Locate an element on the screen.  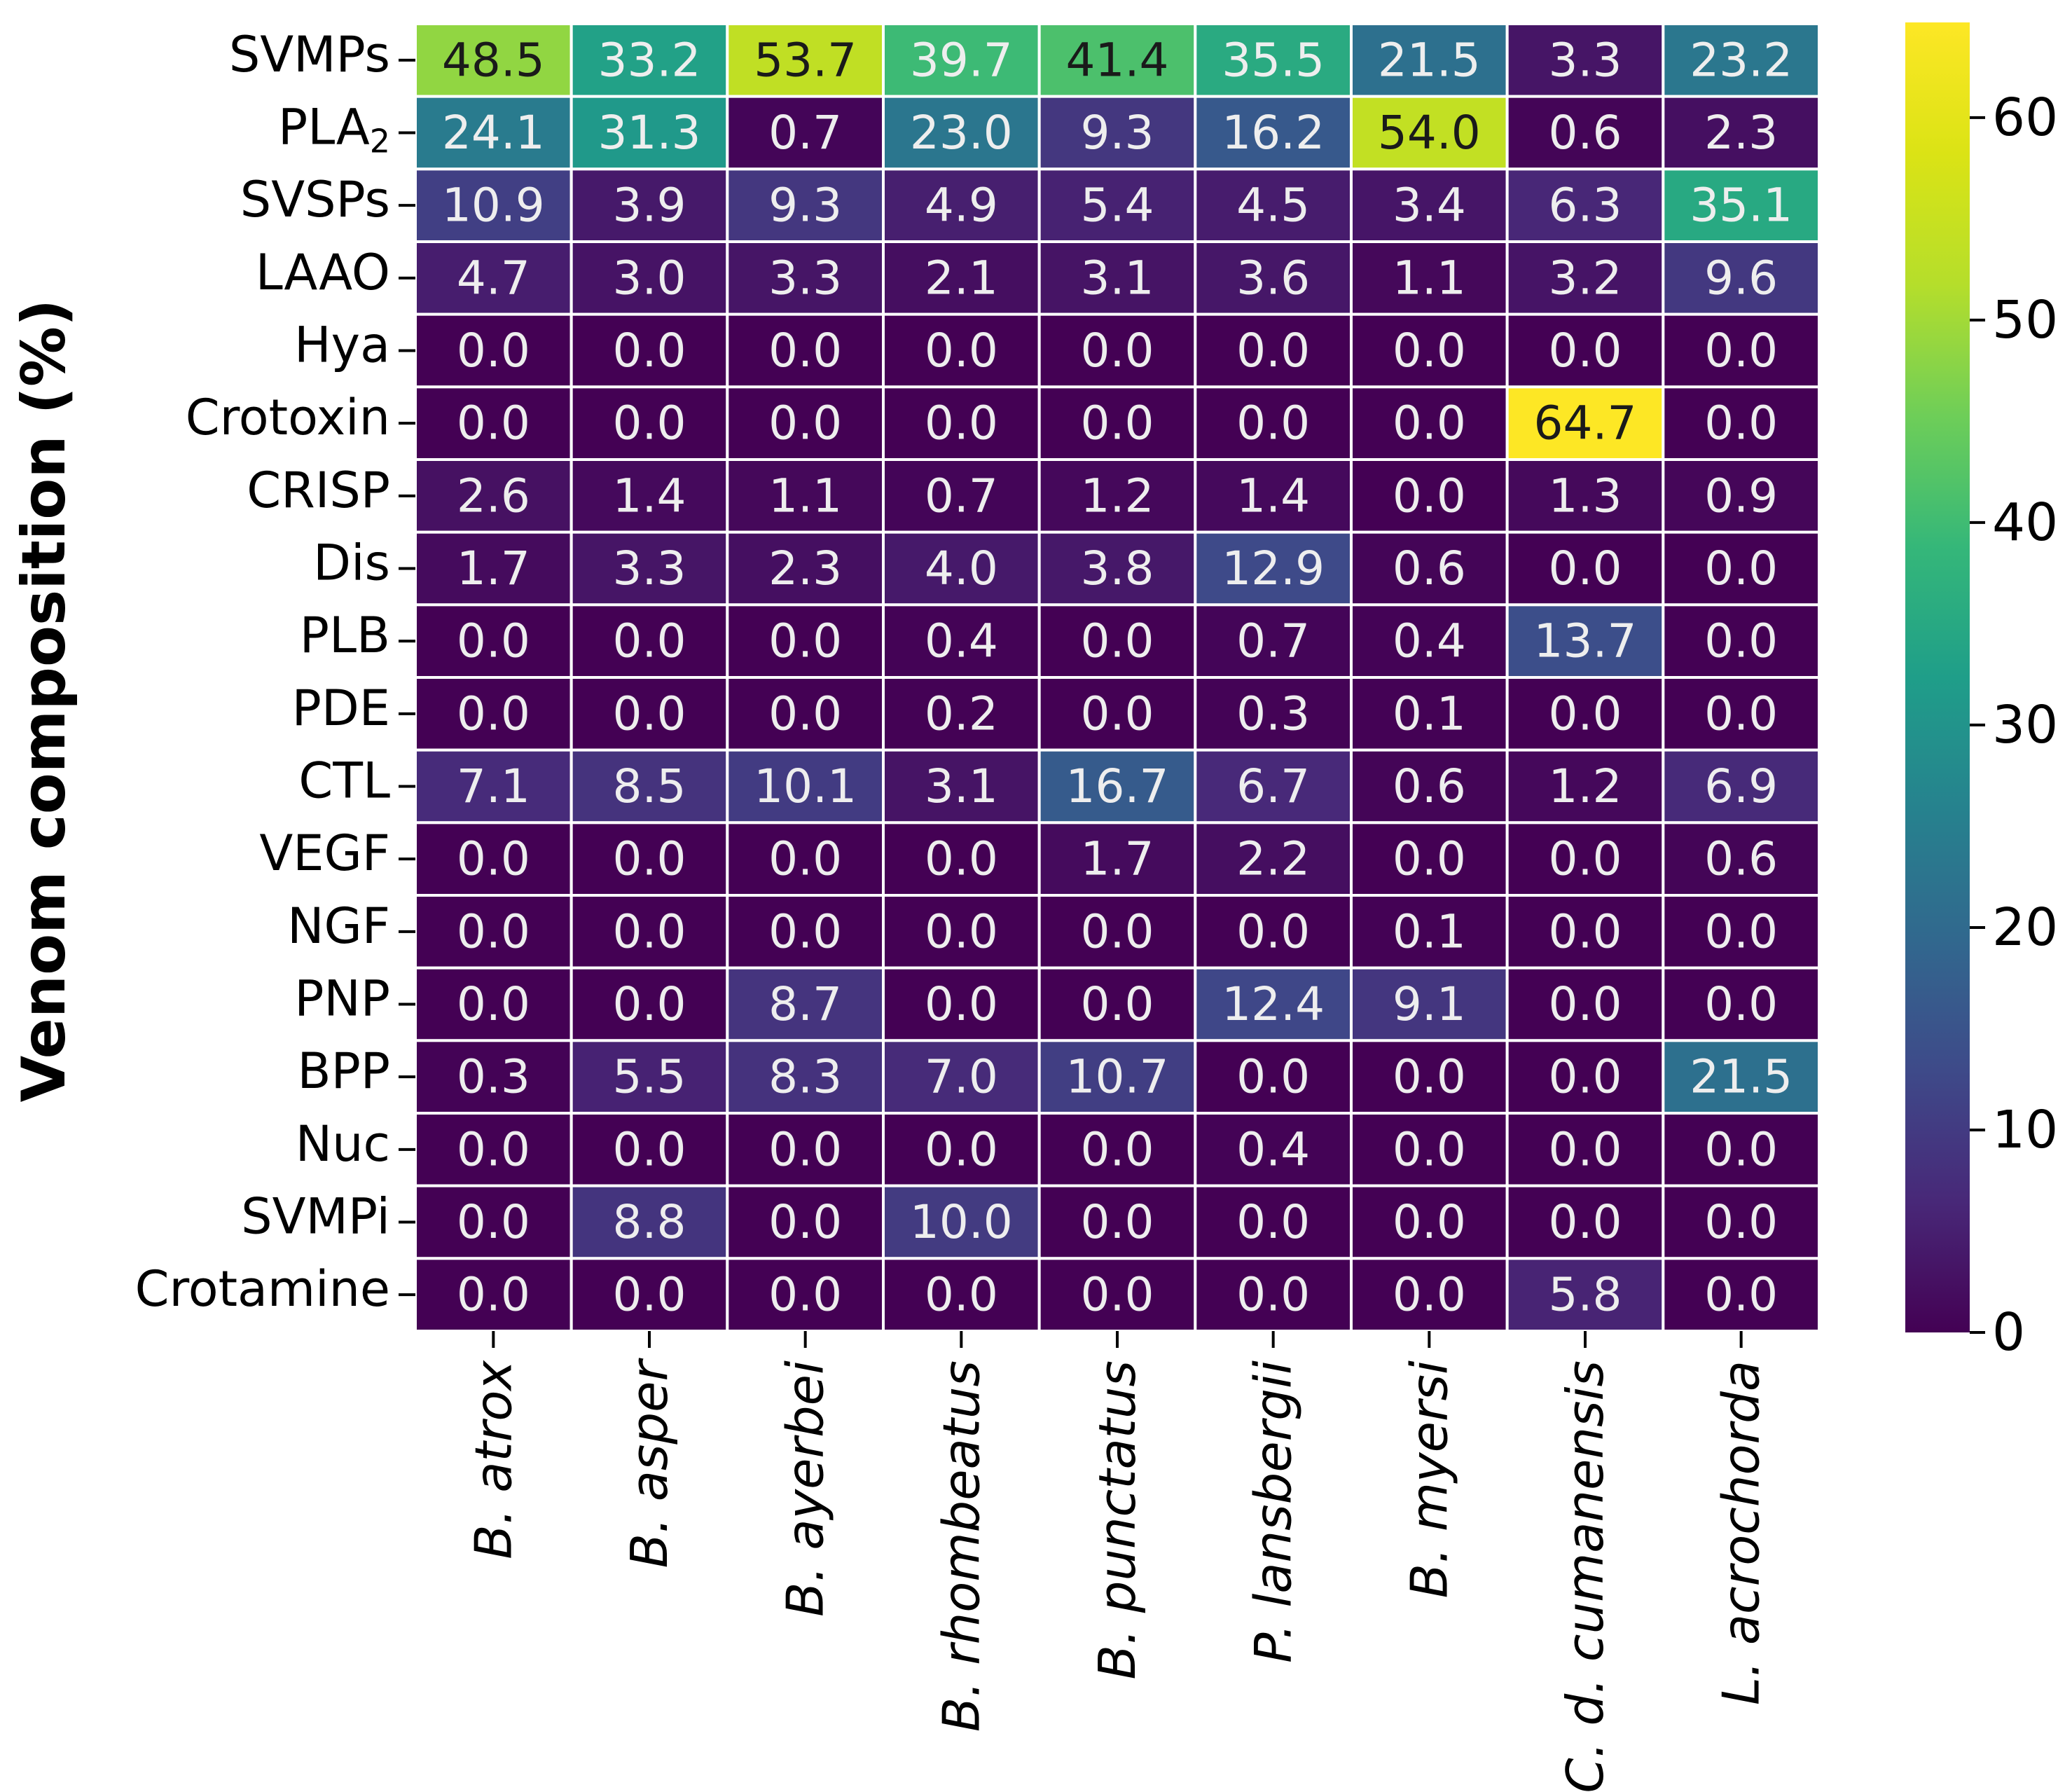
cell-value-label: 9.1 is located at coordinates (1430, 1004).